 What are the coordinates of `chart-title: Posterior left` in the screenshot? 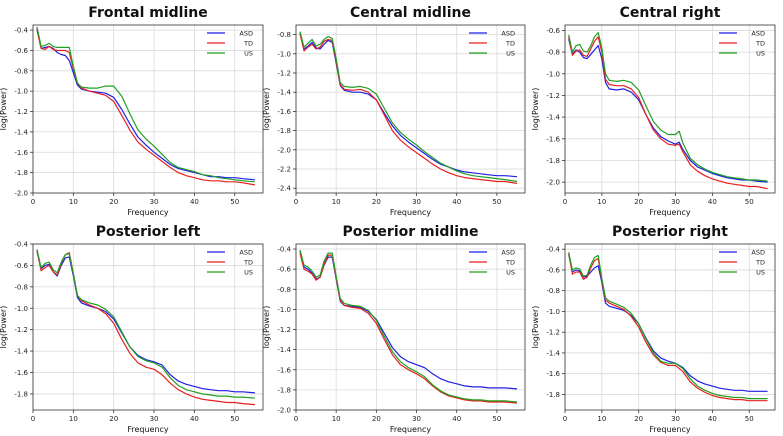 It's located at (148, 232).